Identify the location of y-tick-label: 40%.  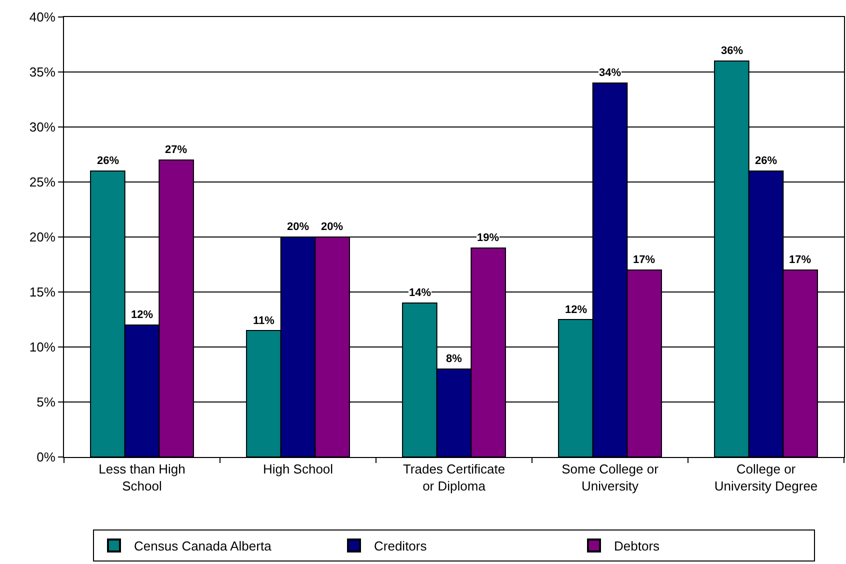
(42, 17).